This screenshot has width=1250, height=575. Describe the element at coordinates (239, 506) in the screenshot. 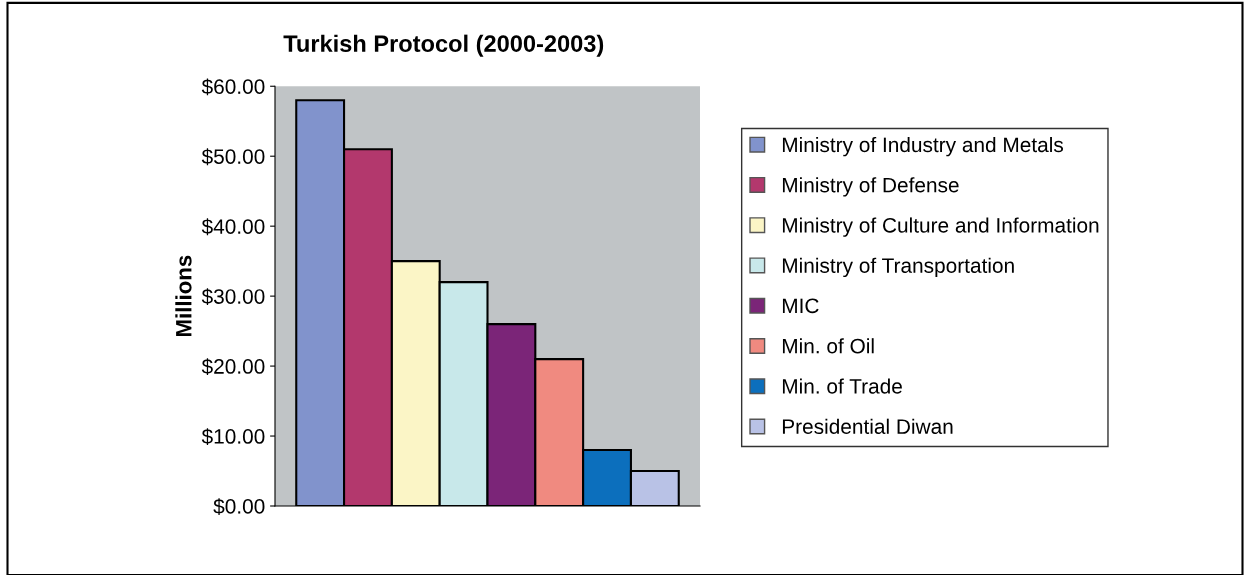

I see `y-tick-label: $0.00` at that location.